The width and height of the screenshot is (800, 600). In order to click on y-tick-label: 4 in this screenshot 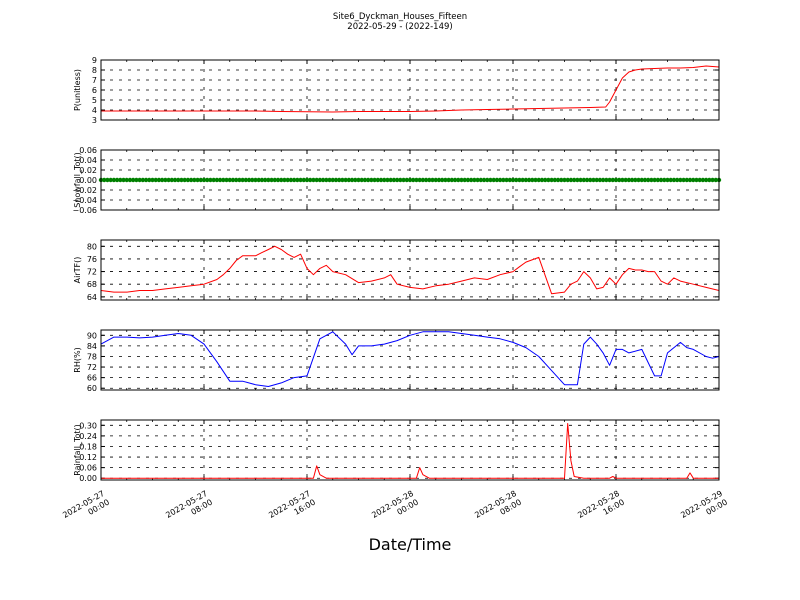, I will do `click(94, 110)`.